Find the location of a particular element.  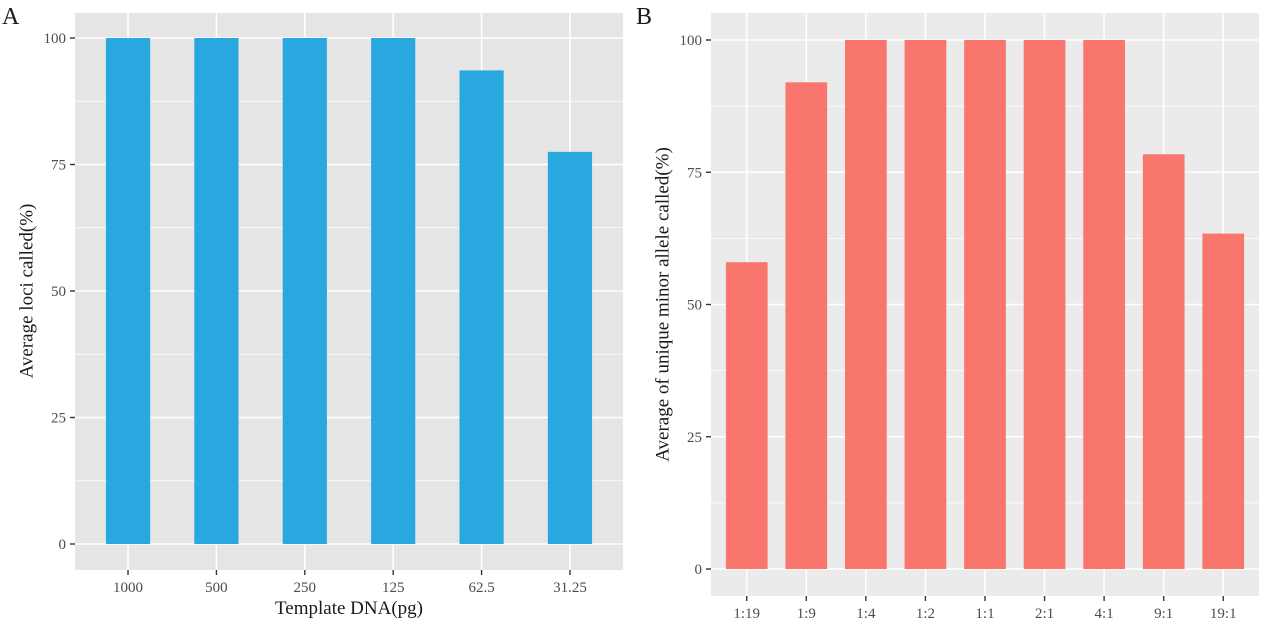

bar-2:1 is located at coordinates (1044, 304).